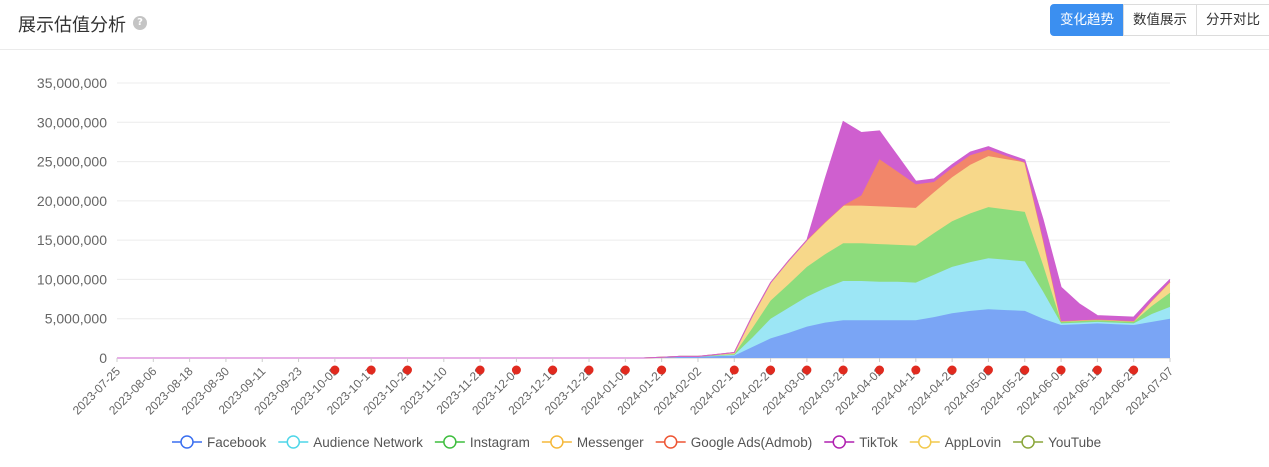  I want to click on legend-label: Google Ads(Admob), so click(752, 442).